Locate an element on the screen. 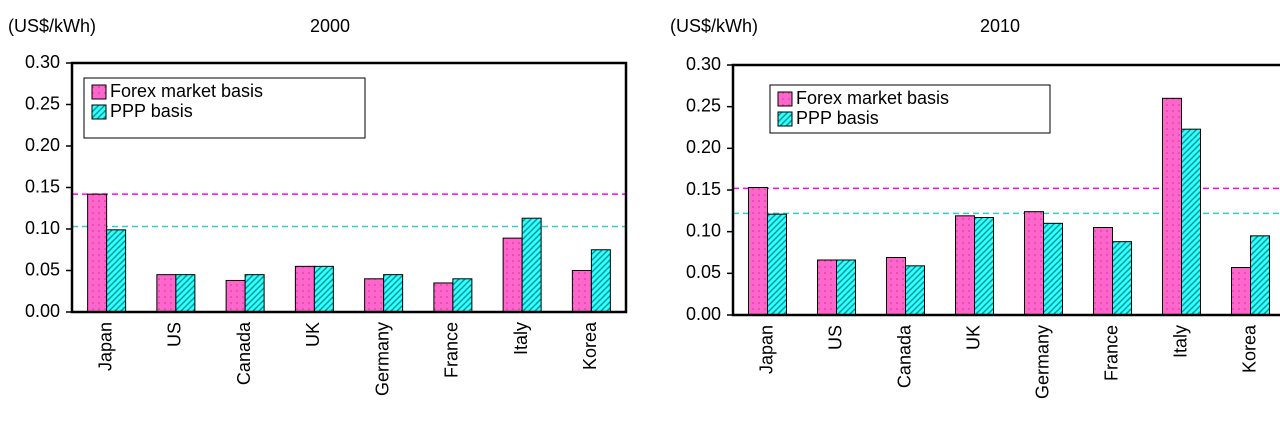 The width and height of the screenshot is (1280, 433). chart-title: 2000 is located at coordinates (330, 26).